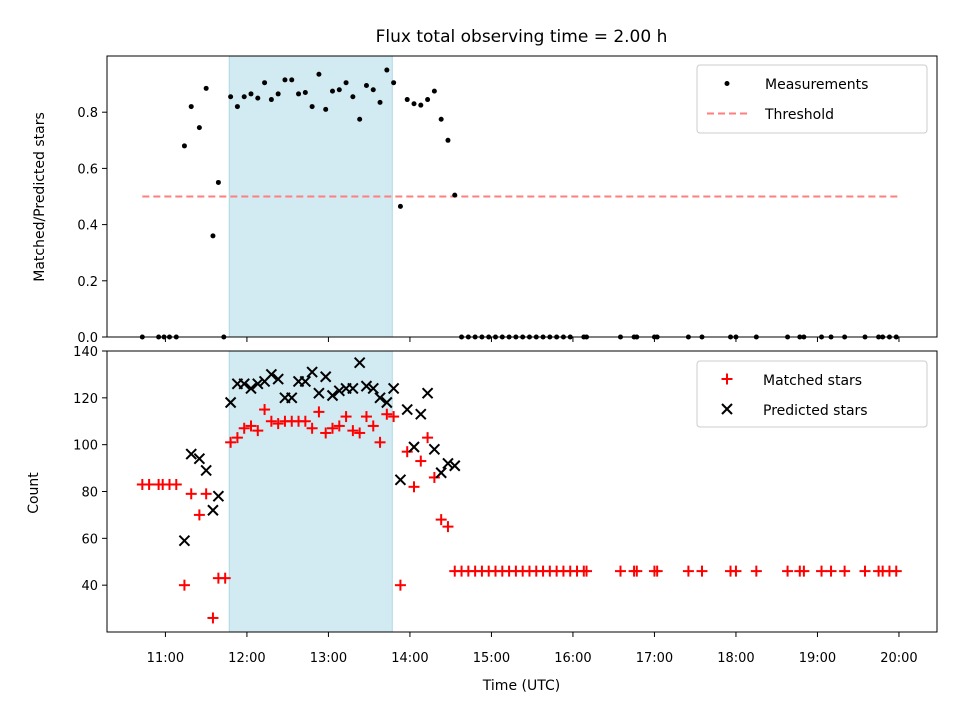 The width and height of the screenshot is (960, 720). What do you see at coordinates (898, 658) in the screenshot?
I see `x-tick-label: 20:00` at bounding box center [898, 658].